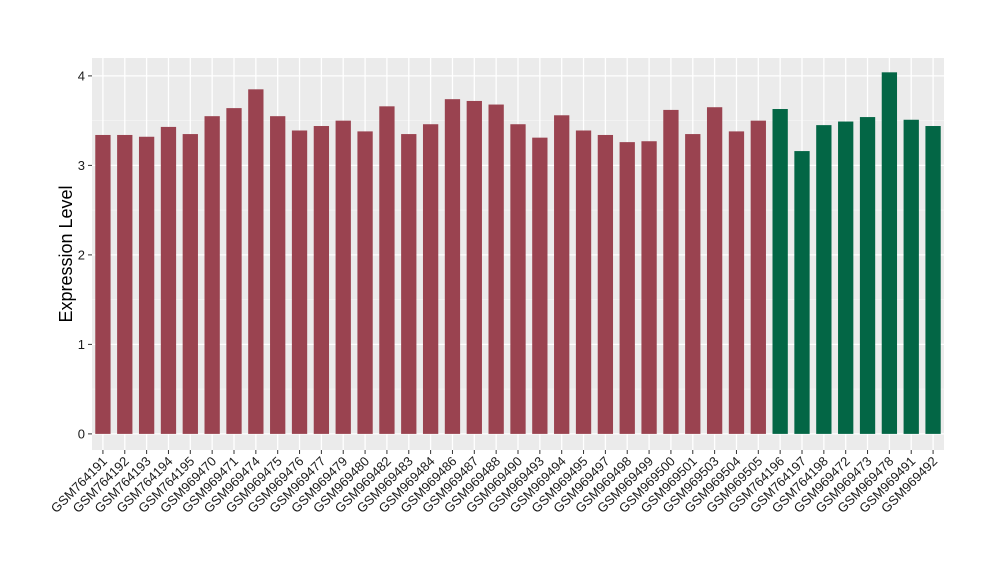 The height and width of the screenshot is (580, 1000). What do you see at coordinates (66, 253) in the screenshot?
I see `y-axis-title: Expression Level` at bounding box center [66, 253].